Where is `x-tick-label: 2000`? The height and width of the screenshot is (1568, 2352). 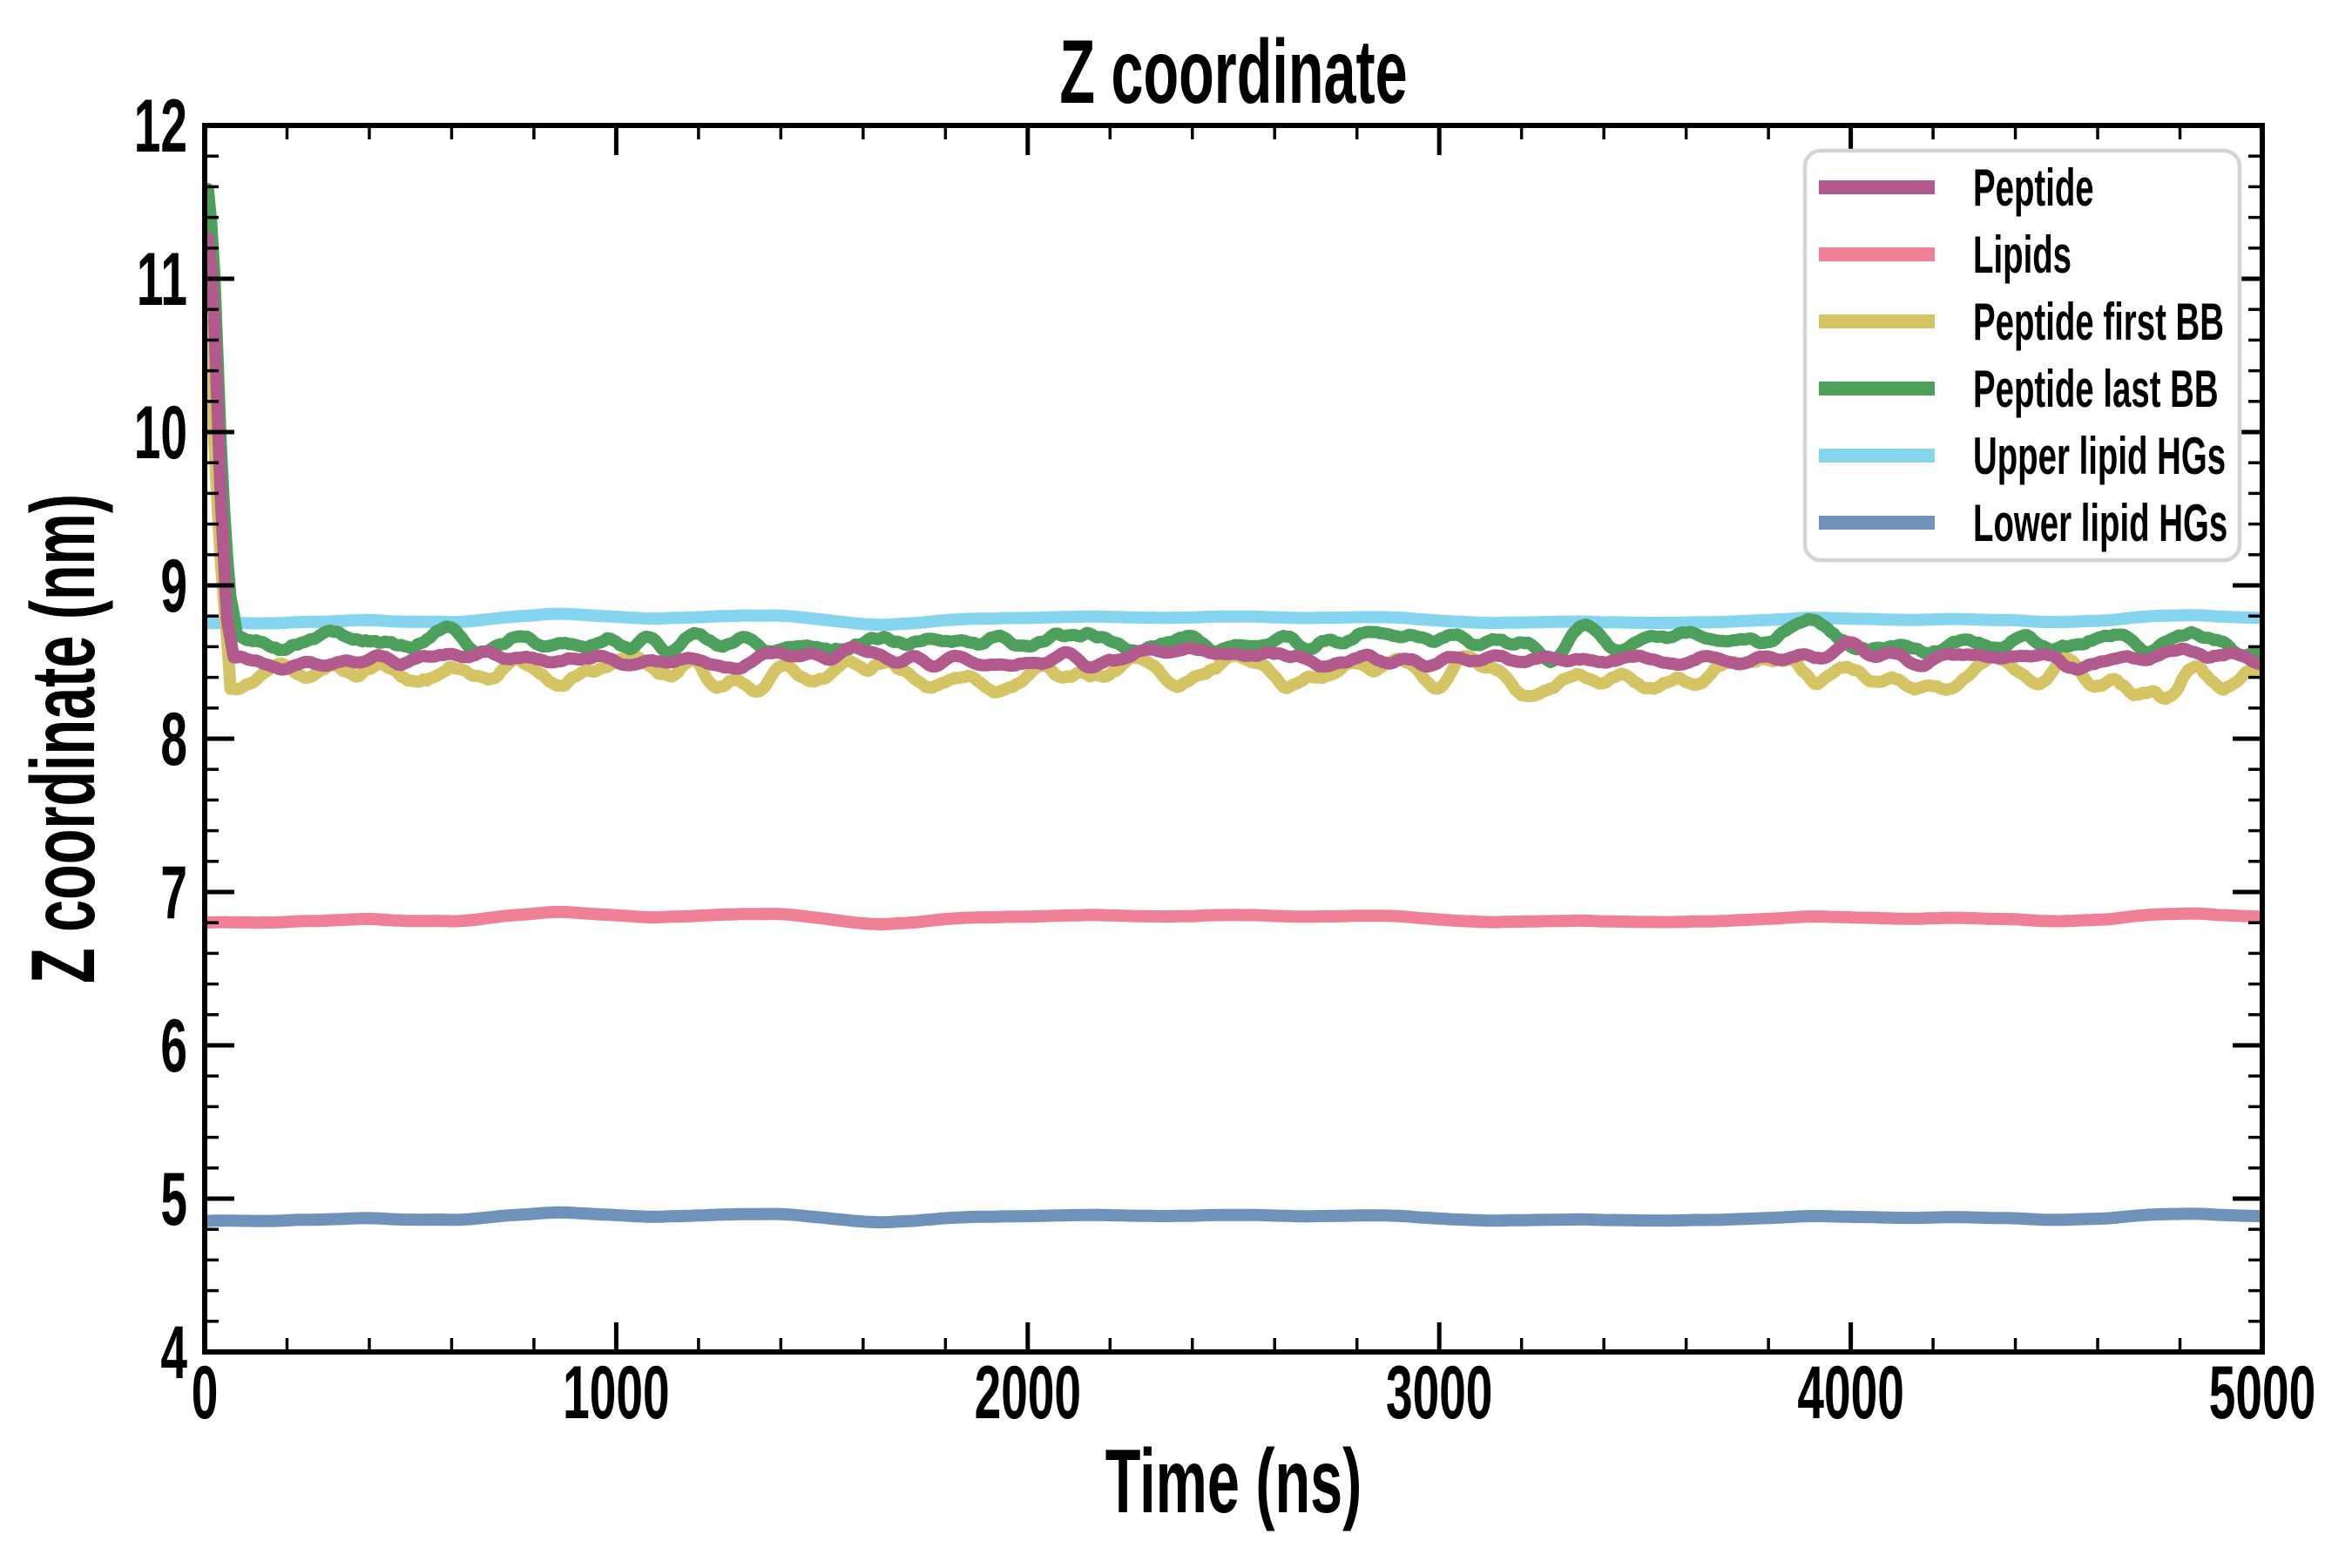 x-tick-label: 2000 is located at coordinates (1028, 1393).